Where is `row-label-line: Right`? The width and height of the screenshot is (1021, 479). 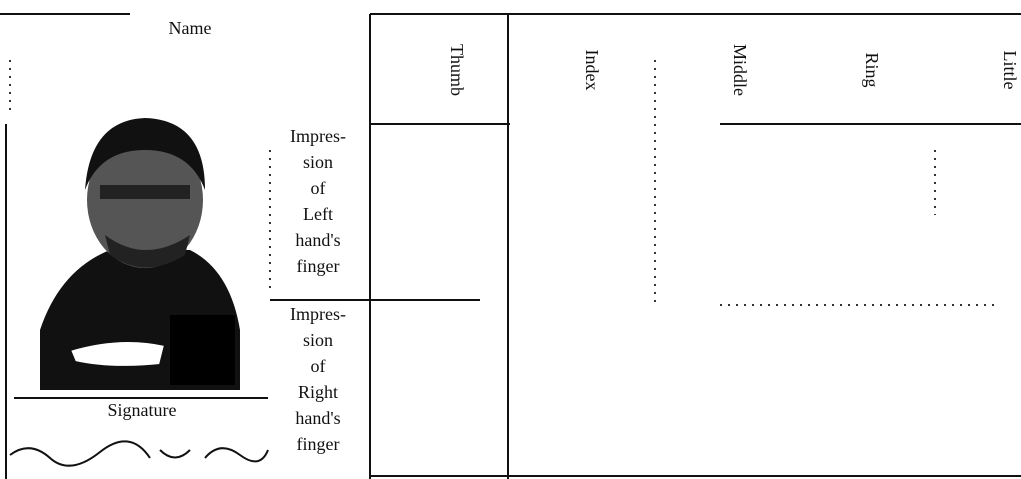 row-label-line: Right is located at coordinates (318, 392).